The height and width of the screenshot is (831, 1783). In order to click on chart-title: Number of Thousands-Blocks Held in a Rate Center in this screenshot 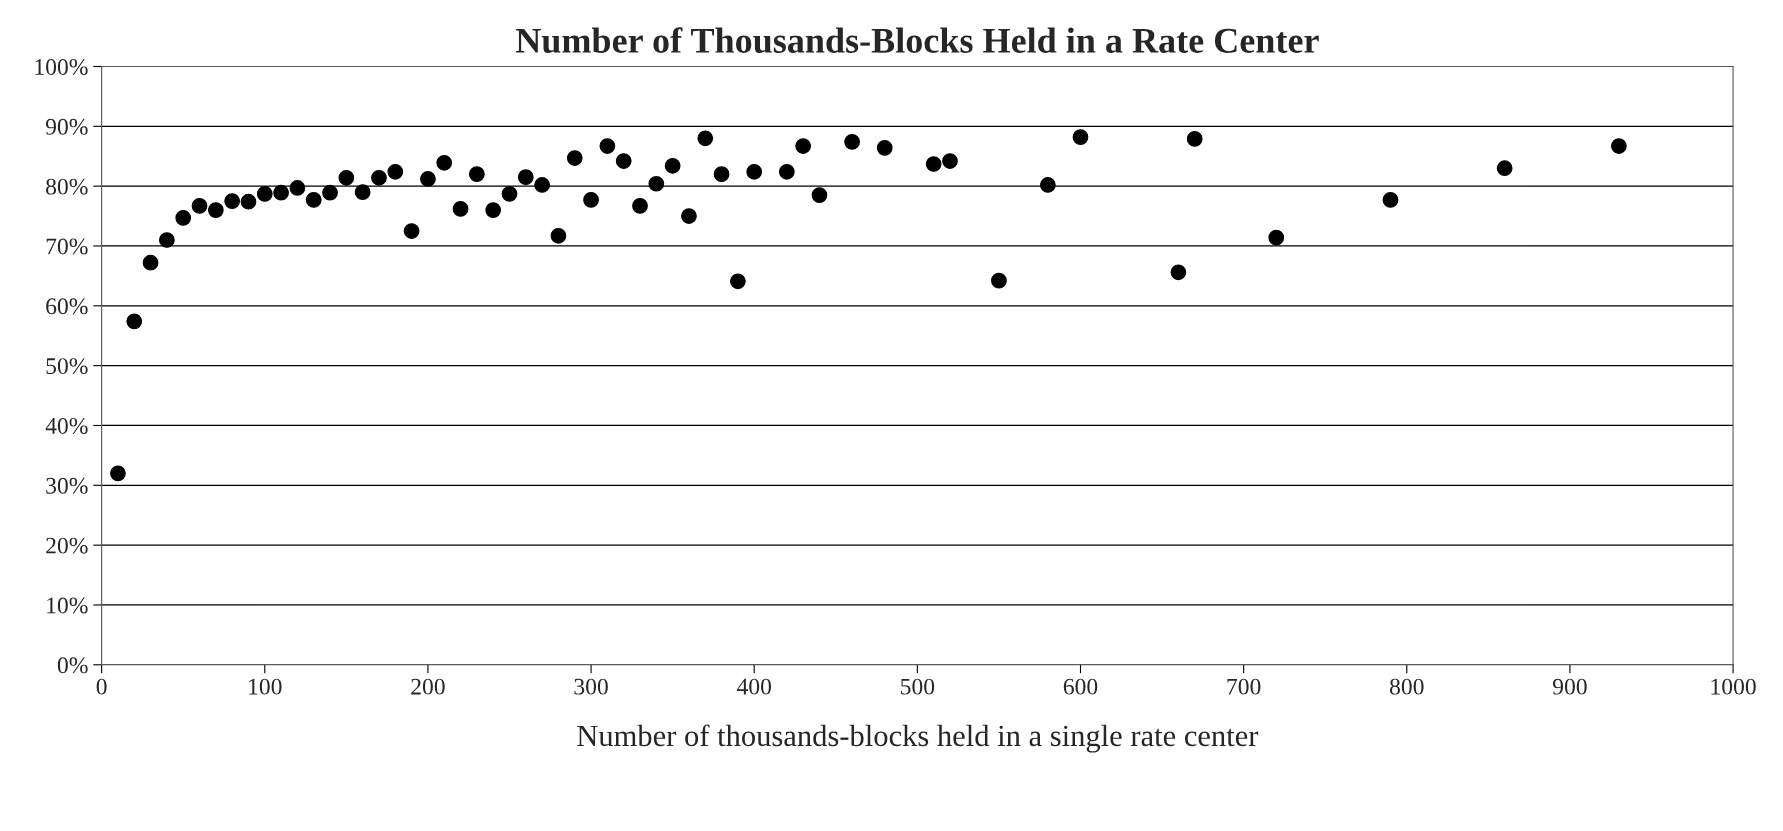, I will do `click(917, 40)`.